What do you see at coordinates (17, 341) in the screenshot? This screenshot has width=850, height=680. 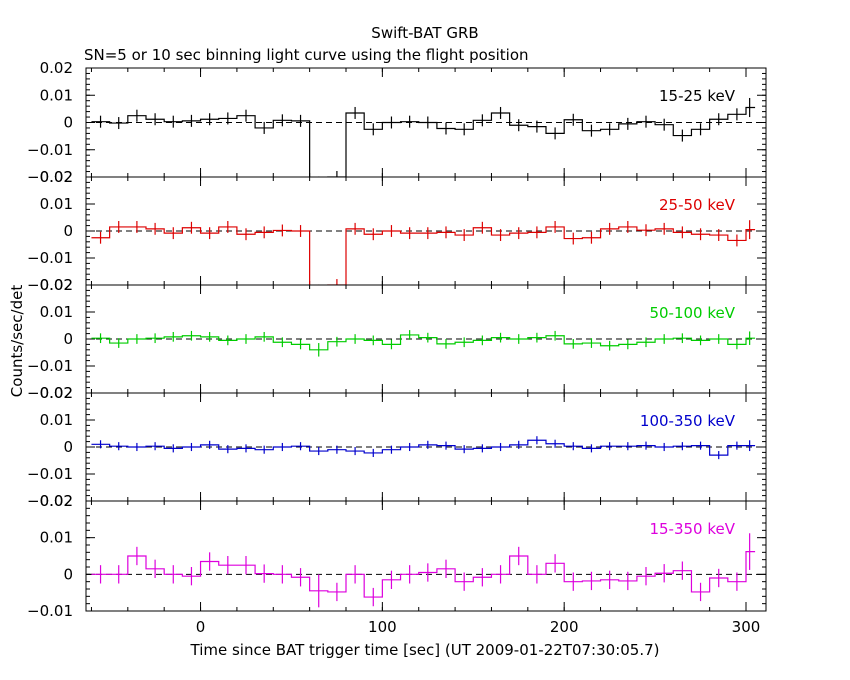 I see `y-axis-label: Counts/sec/det` at bounding box center [17, 341].